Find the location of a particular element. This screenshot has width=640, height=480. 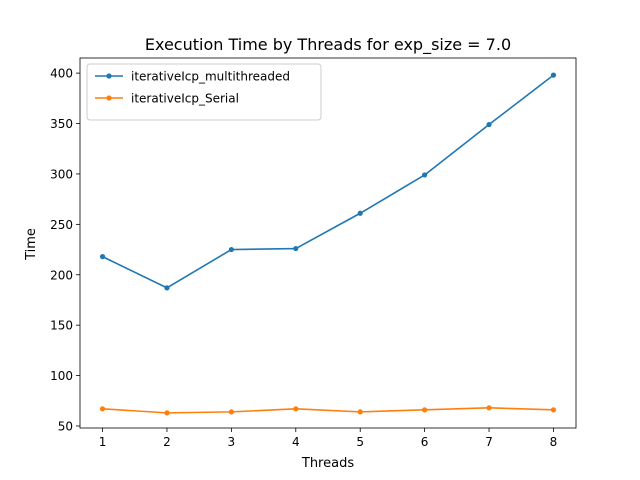

y-axis-label: Time is located at coordinates (31, 244).